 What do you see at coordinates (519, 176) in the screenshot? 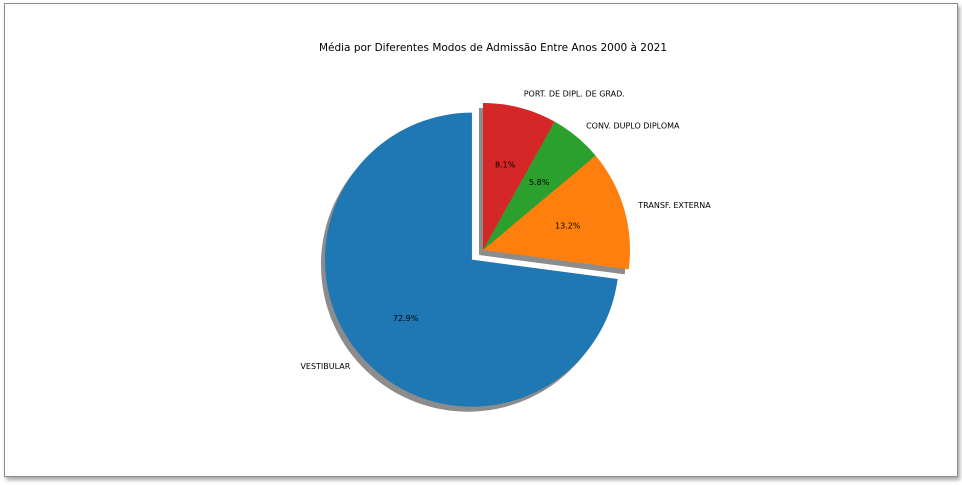
I see `slice-port-de-dipl-de-grad` at bounding box center [519, 176].